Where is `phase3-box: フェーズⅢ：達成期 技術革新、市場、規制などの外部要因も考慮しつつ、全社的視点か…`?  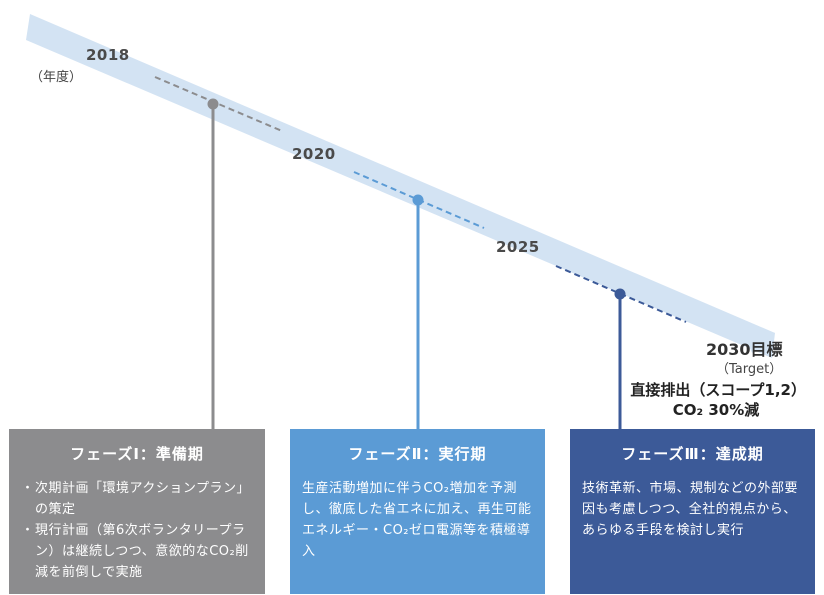
phase3-box: フェーズⅢ：達成期 技術革新、市場、規制などの外部要因も考慮しつつ、全社的視点か… is located at coordinates (692, 511).